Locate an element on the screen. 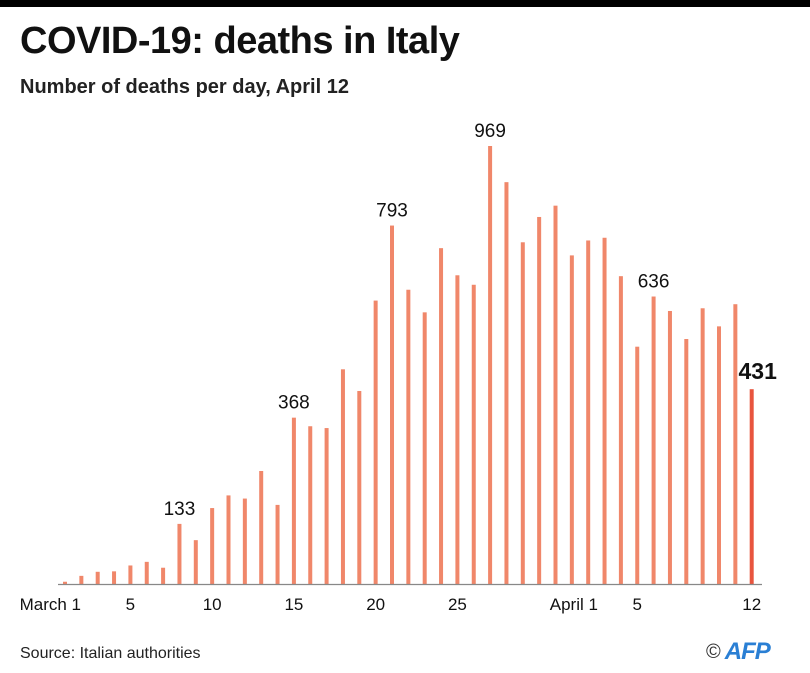 This screenshot has height=673, width=810. chart-subtitle: Number of deaths per day, April 12 is located at coordinates (184, 87).